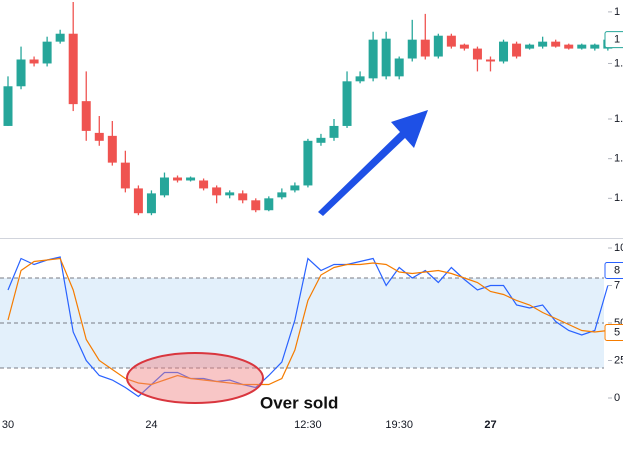 This screenshot has height=469, width=623. I want to click on x-tick-label: 24, so click(151, 425).